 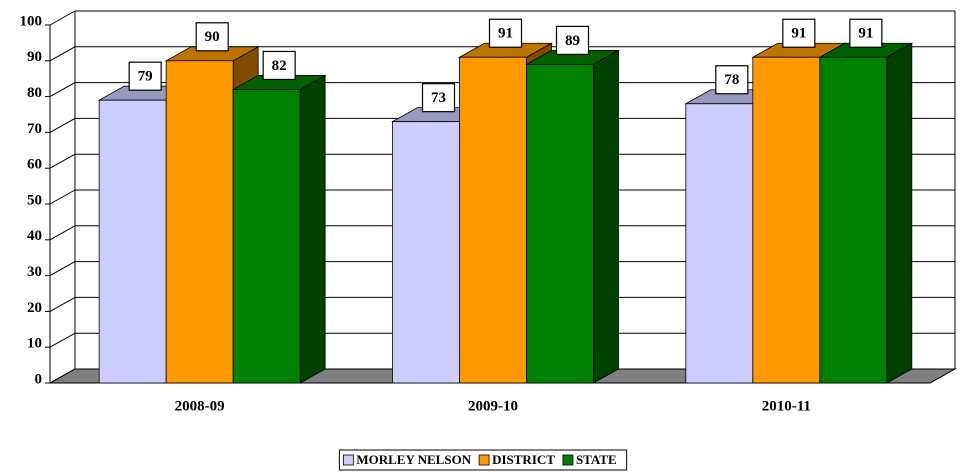 What do you see at coordinates (39, 379) in the screenshot?
I see `y-tick-label: 0` at bounding box center [39, 379].